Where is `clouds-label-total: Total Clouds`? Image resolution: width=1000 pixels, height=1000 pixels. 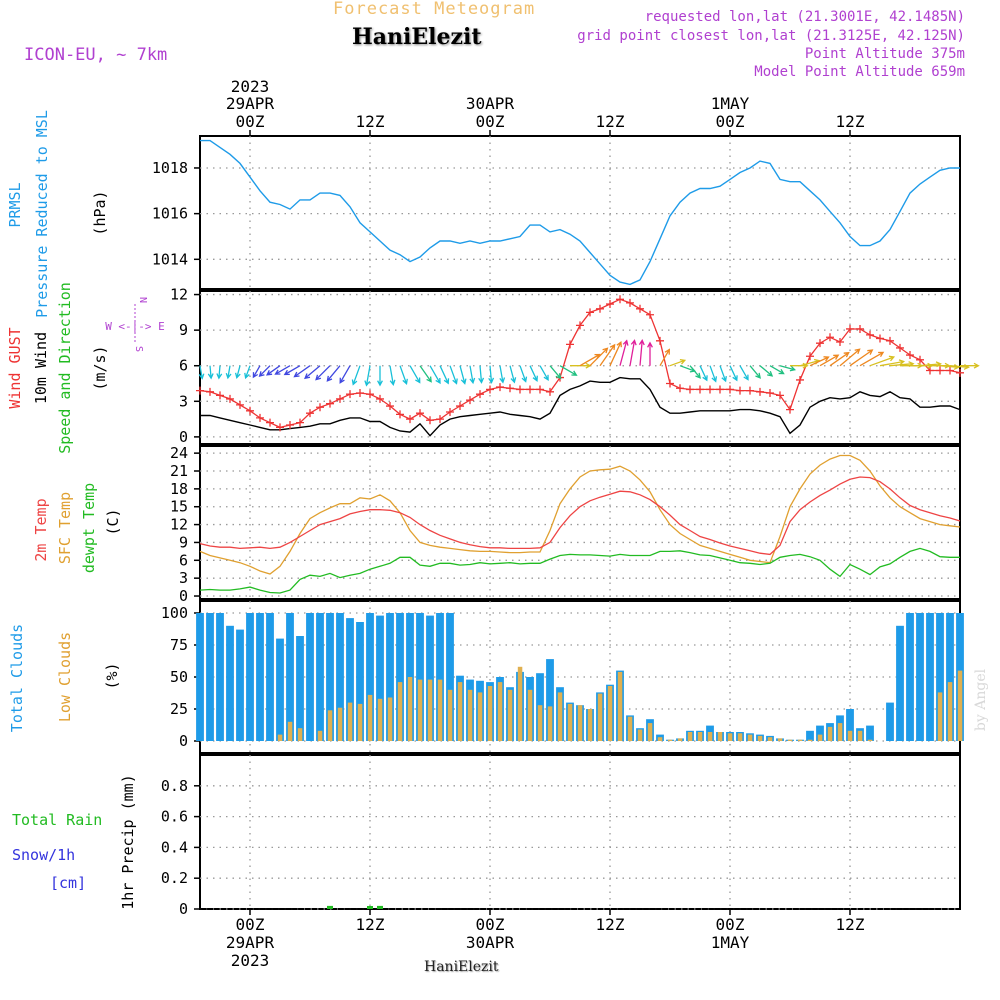
clouds-label-total: Total Clouds is located at coordinates (17, 678).